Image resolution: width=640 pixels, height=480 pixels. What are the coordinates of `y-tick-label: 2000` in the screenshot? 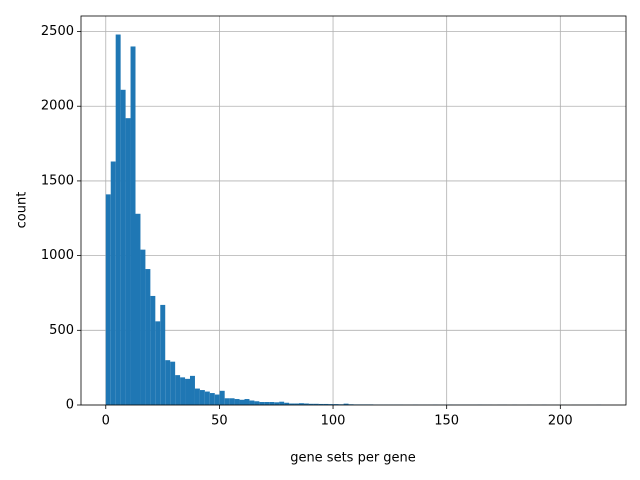 It's located at (57, 106).